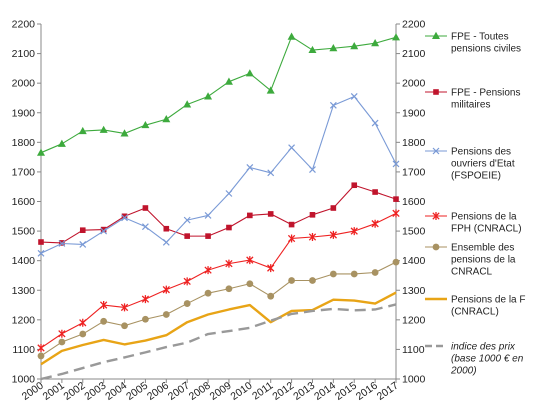  I want to click on legend-label: (FSPOEIE), so click(476, 176).